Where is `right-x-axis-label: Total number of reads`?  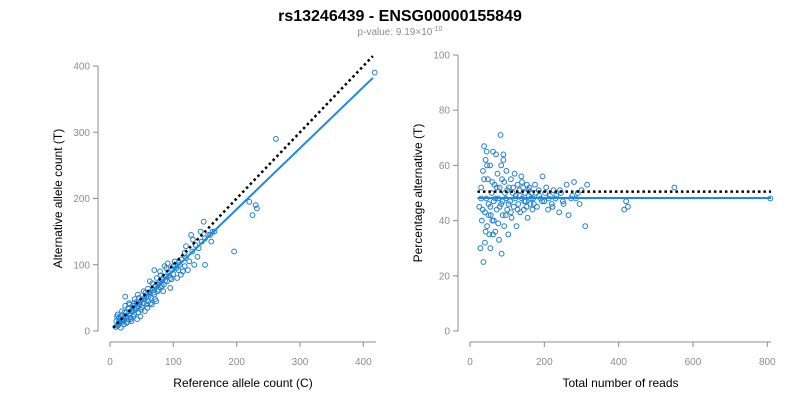 right-x-axis-label: Total number of reads is located at coordinates (620, 383).